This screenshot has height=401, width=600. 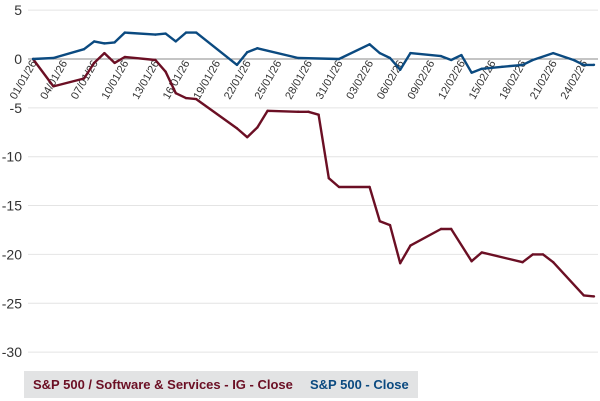 What do you see at coordinates (483, 80) in the screenshot?
I see `x-tick-label: 15/02/26` at bounding box center [483, 80].